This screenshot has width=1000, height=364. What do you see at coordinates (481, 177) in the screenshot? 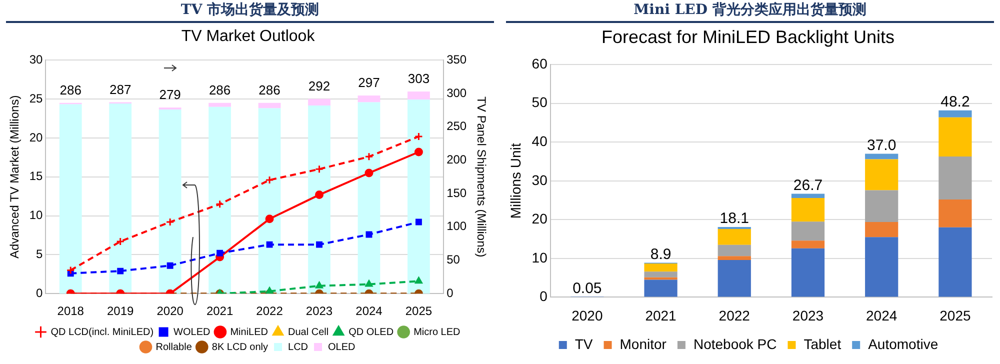
I see `y2-axis-title: TV Panel Shipments (Millions)` at bounding box center [481, 177].